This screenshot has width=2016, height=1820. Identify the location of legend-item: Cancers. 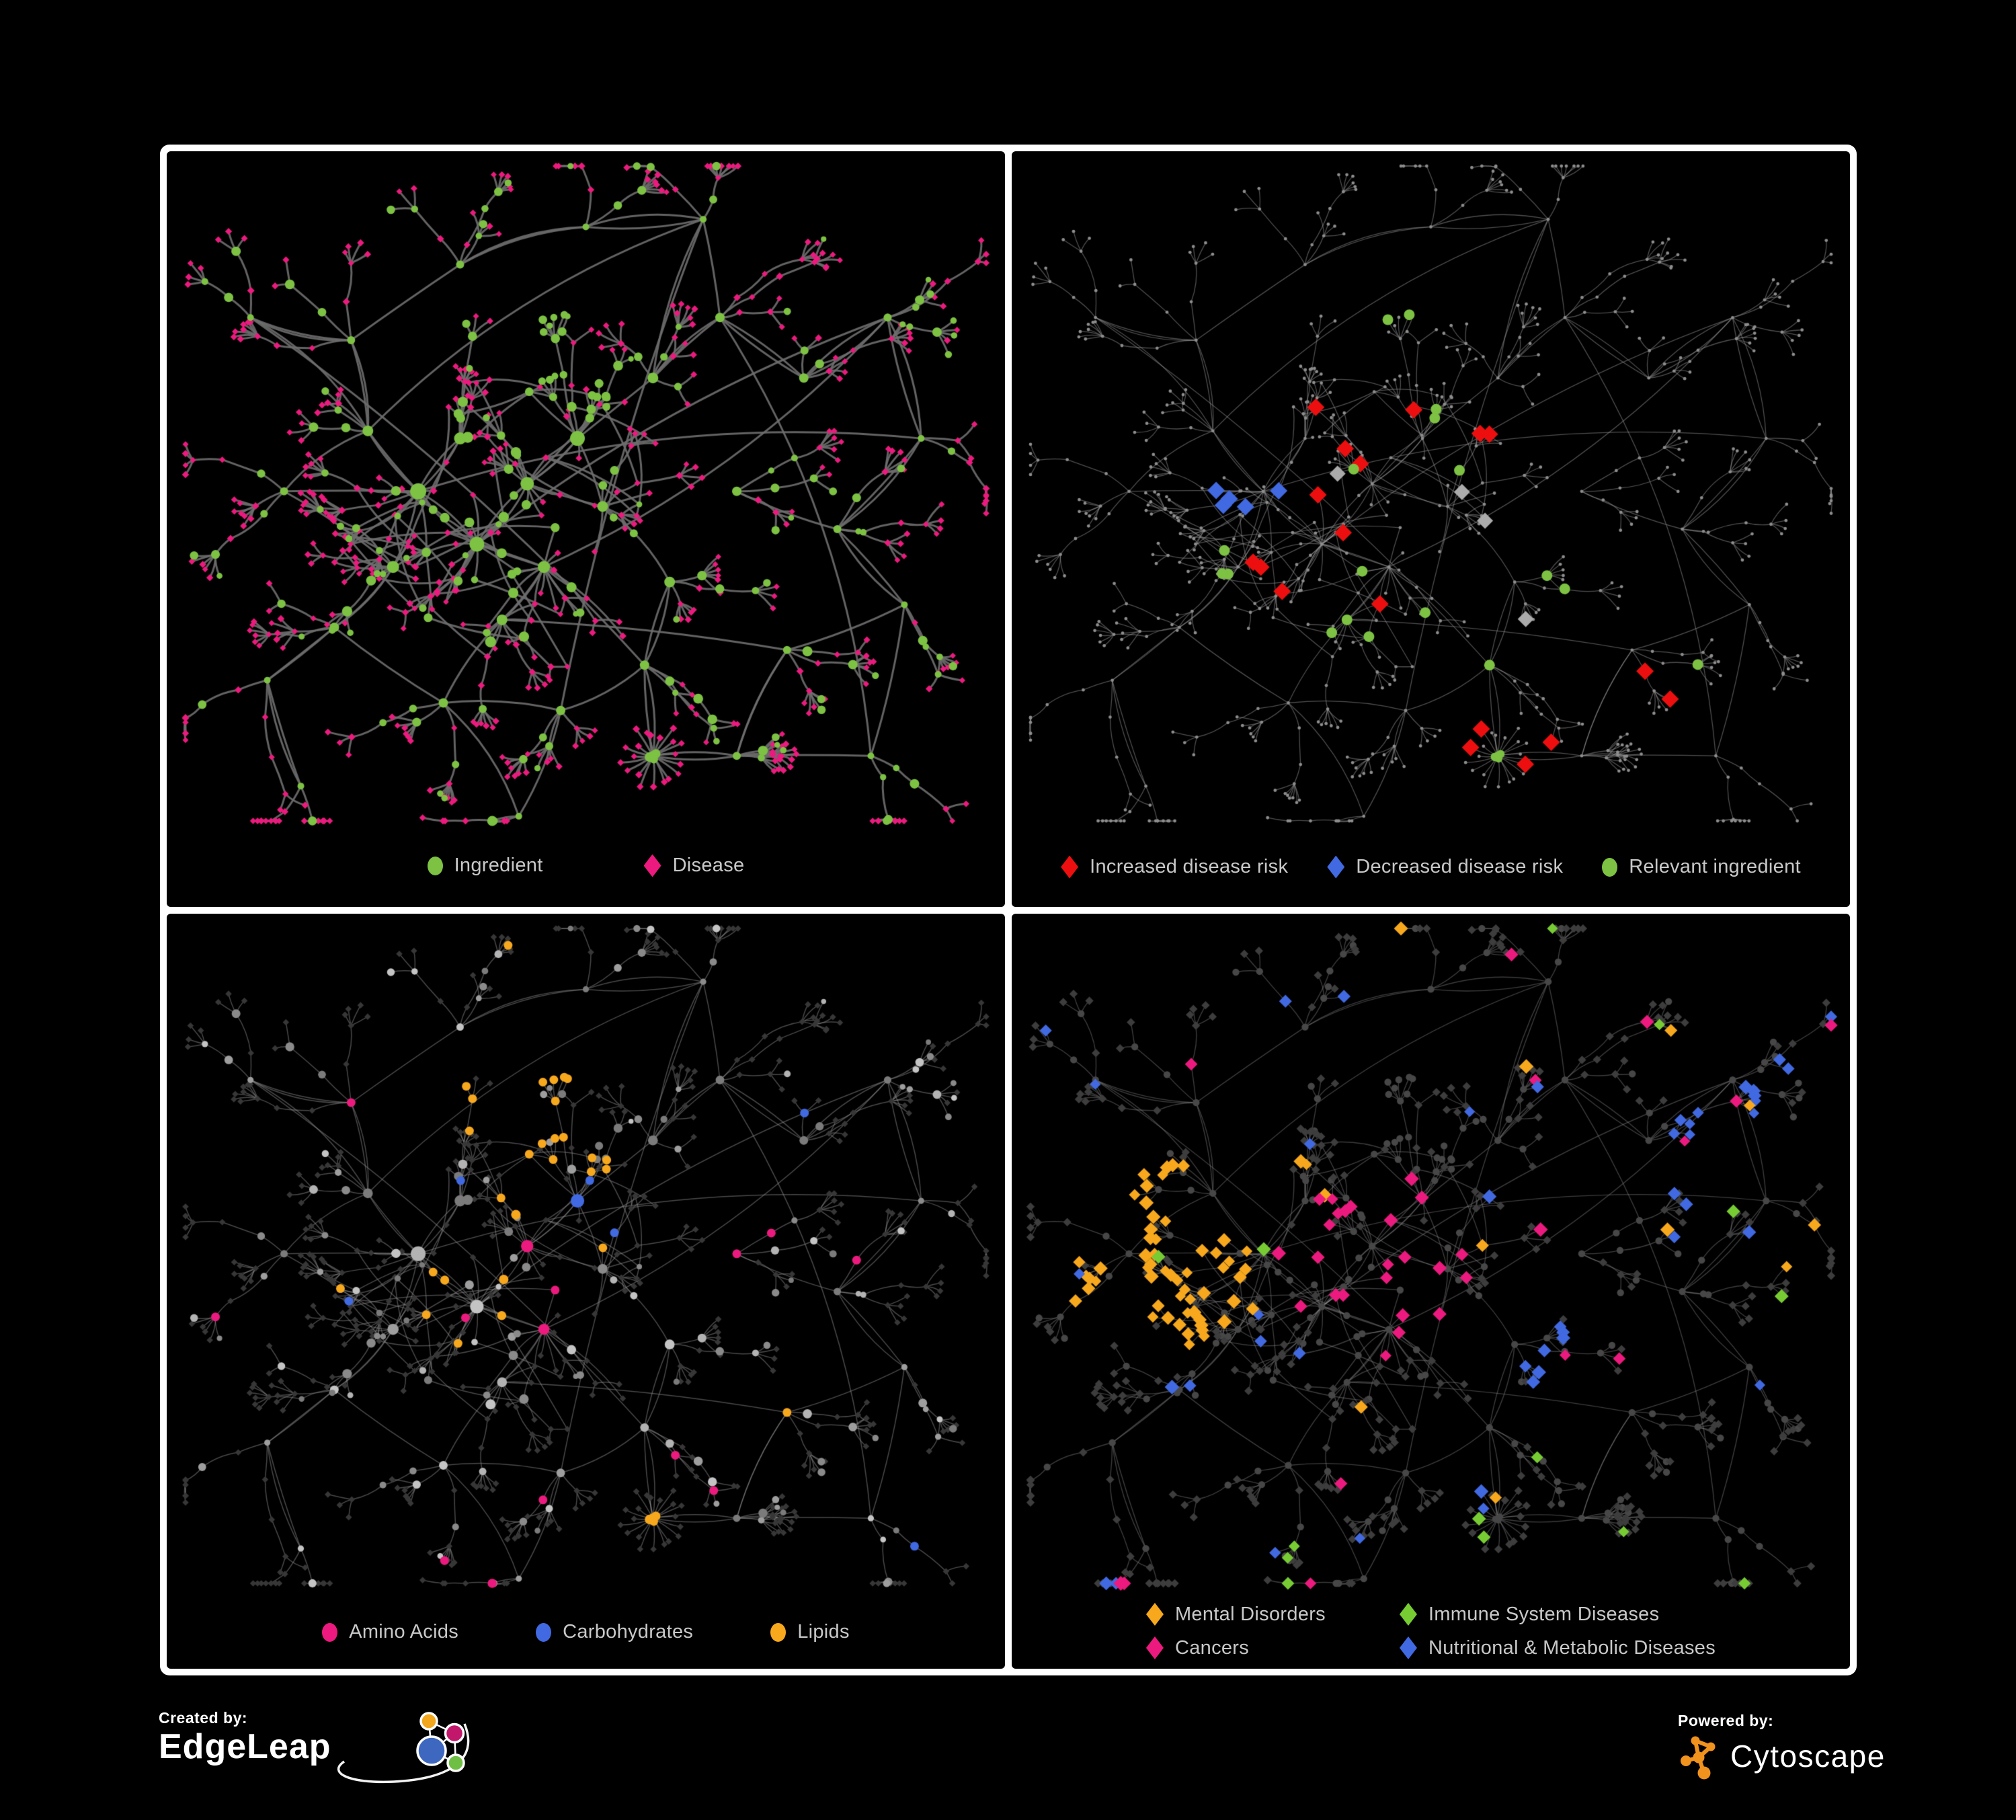
(1235, 1647).